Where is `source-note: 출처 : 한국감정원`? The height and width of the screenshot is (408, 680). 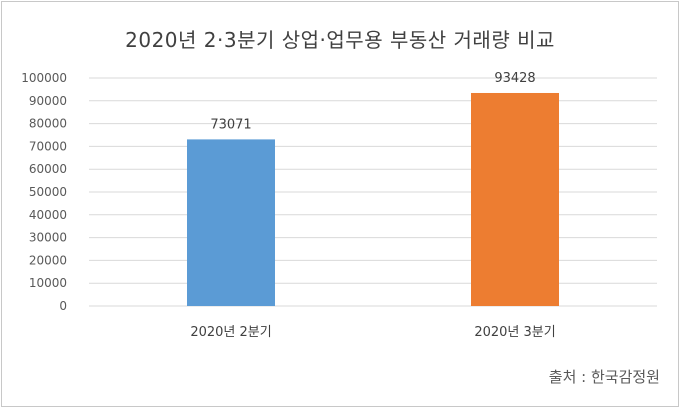
source-note: 출처 : 한국감정원 is located at coordinates (604, 377).